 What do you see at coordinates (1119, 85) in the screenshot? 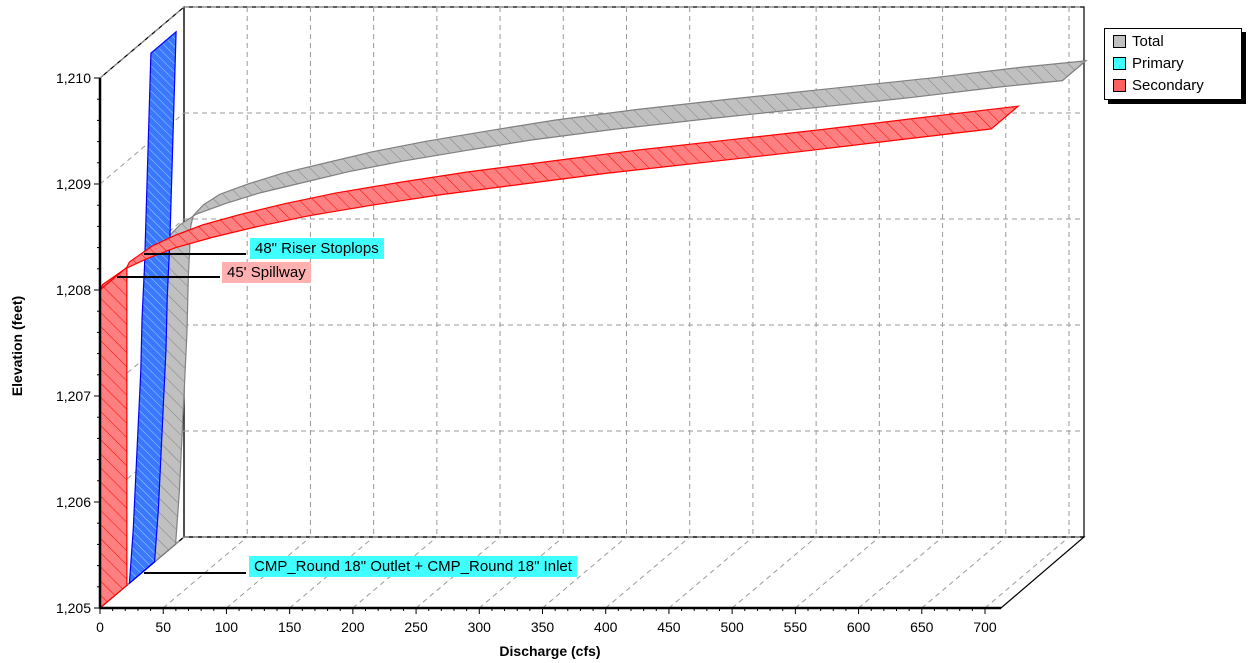
I see `legend-swatch-secondary` at bounding box center [1119, 85].